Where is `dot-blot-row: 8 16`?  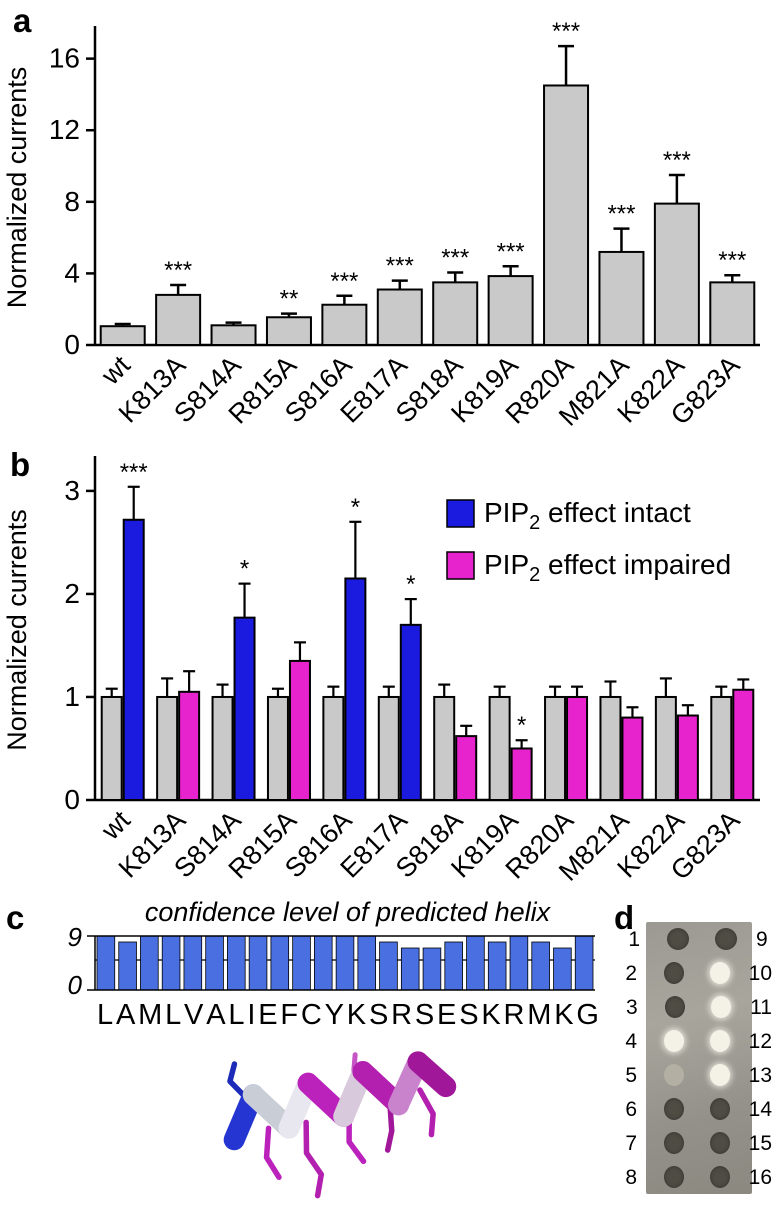 dot-blot-row: 8 16 is located at coordinates (691, 1177).